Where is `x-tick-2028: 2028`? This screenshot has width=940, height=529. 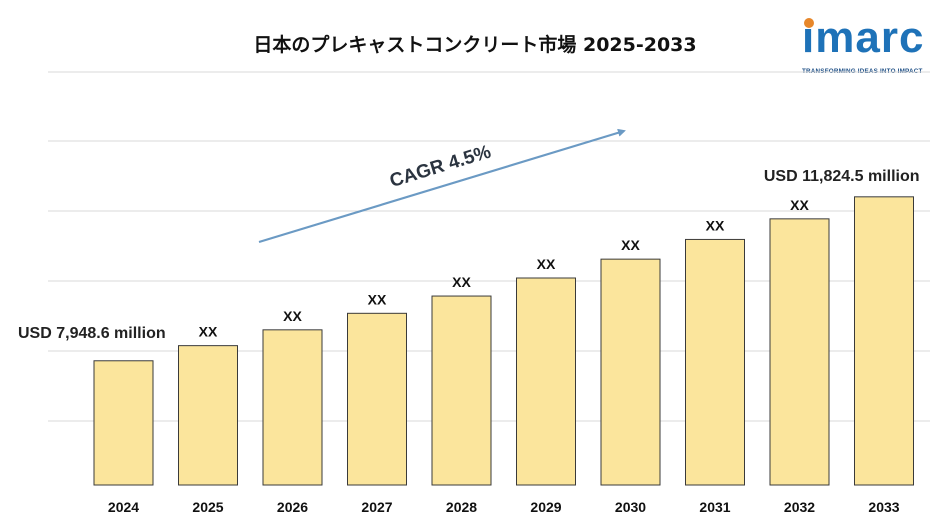 x-tick-2028: 2028 is located at coordinates (461, 507).